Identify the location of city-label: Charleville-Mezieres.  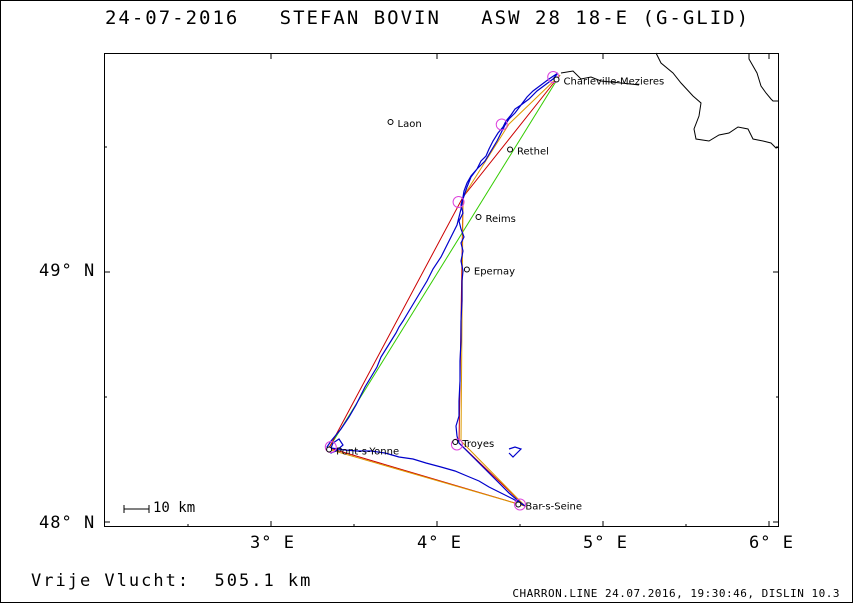
(614, 82).